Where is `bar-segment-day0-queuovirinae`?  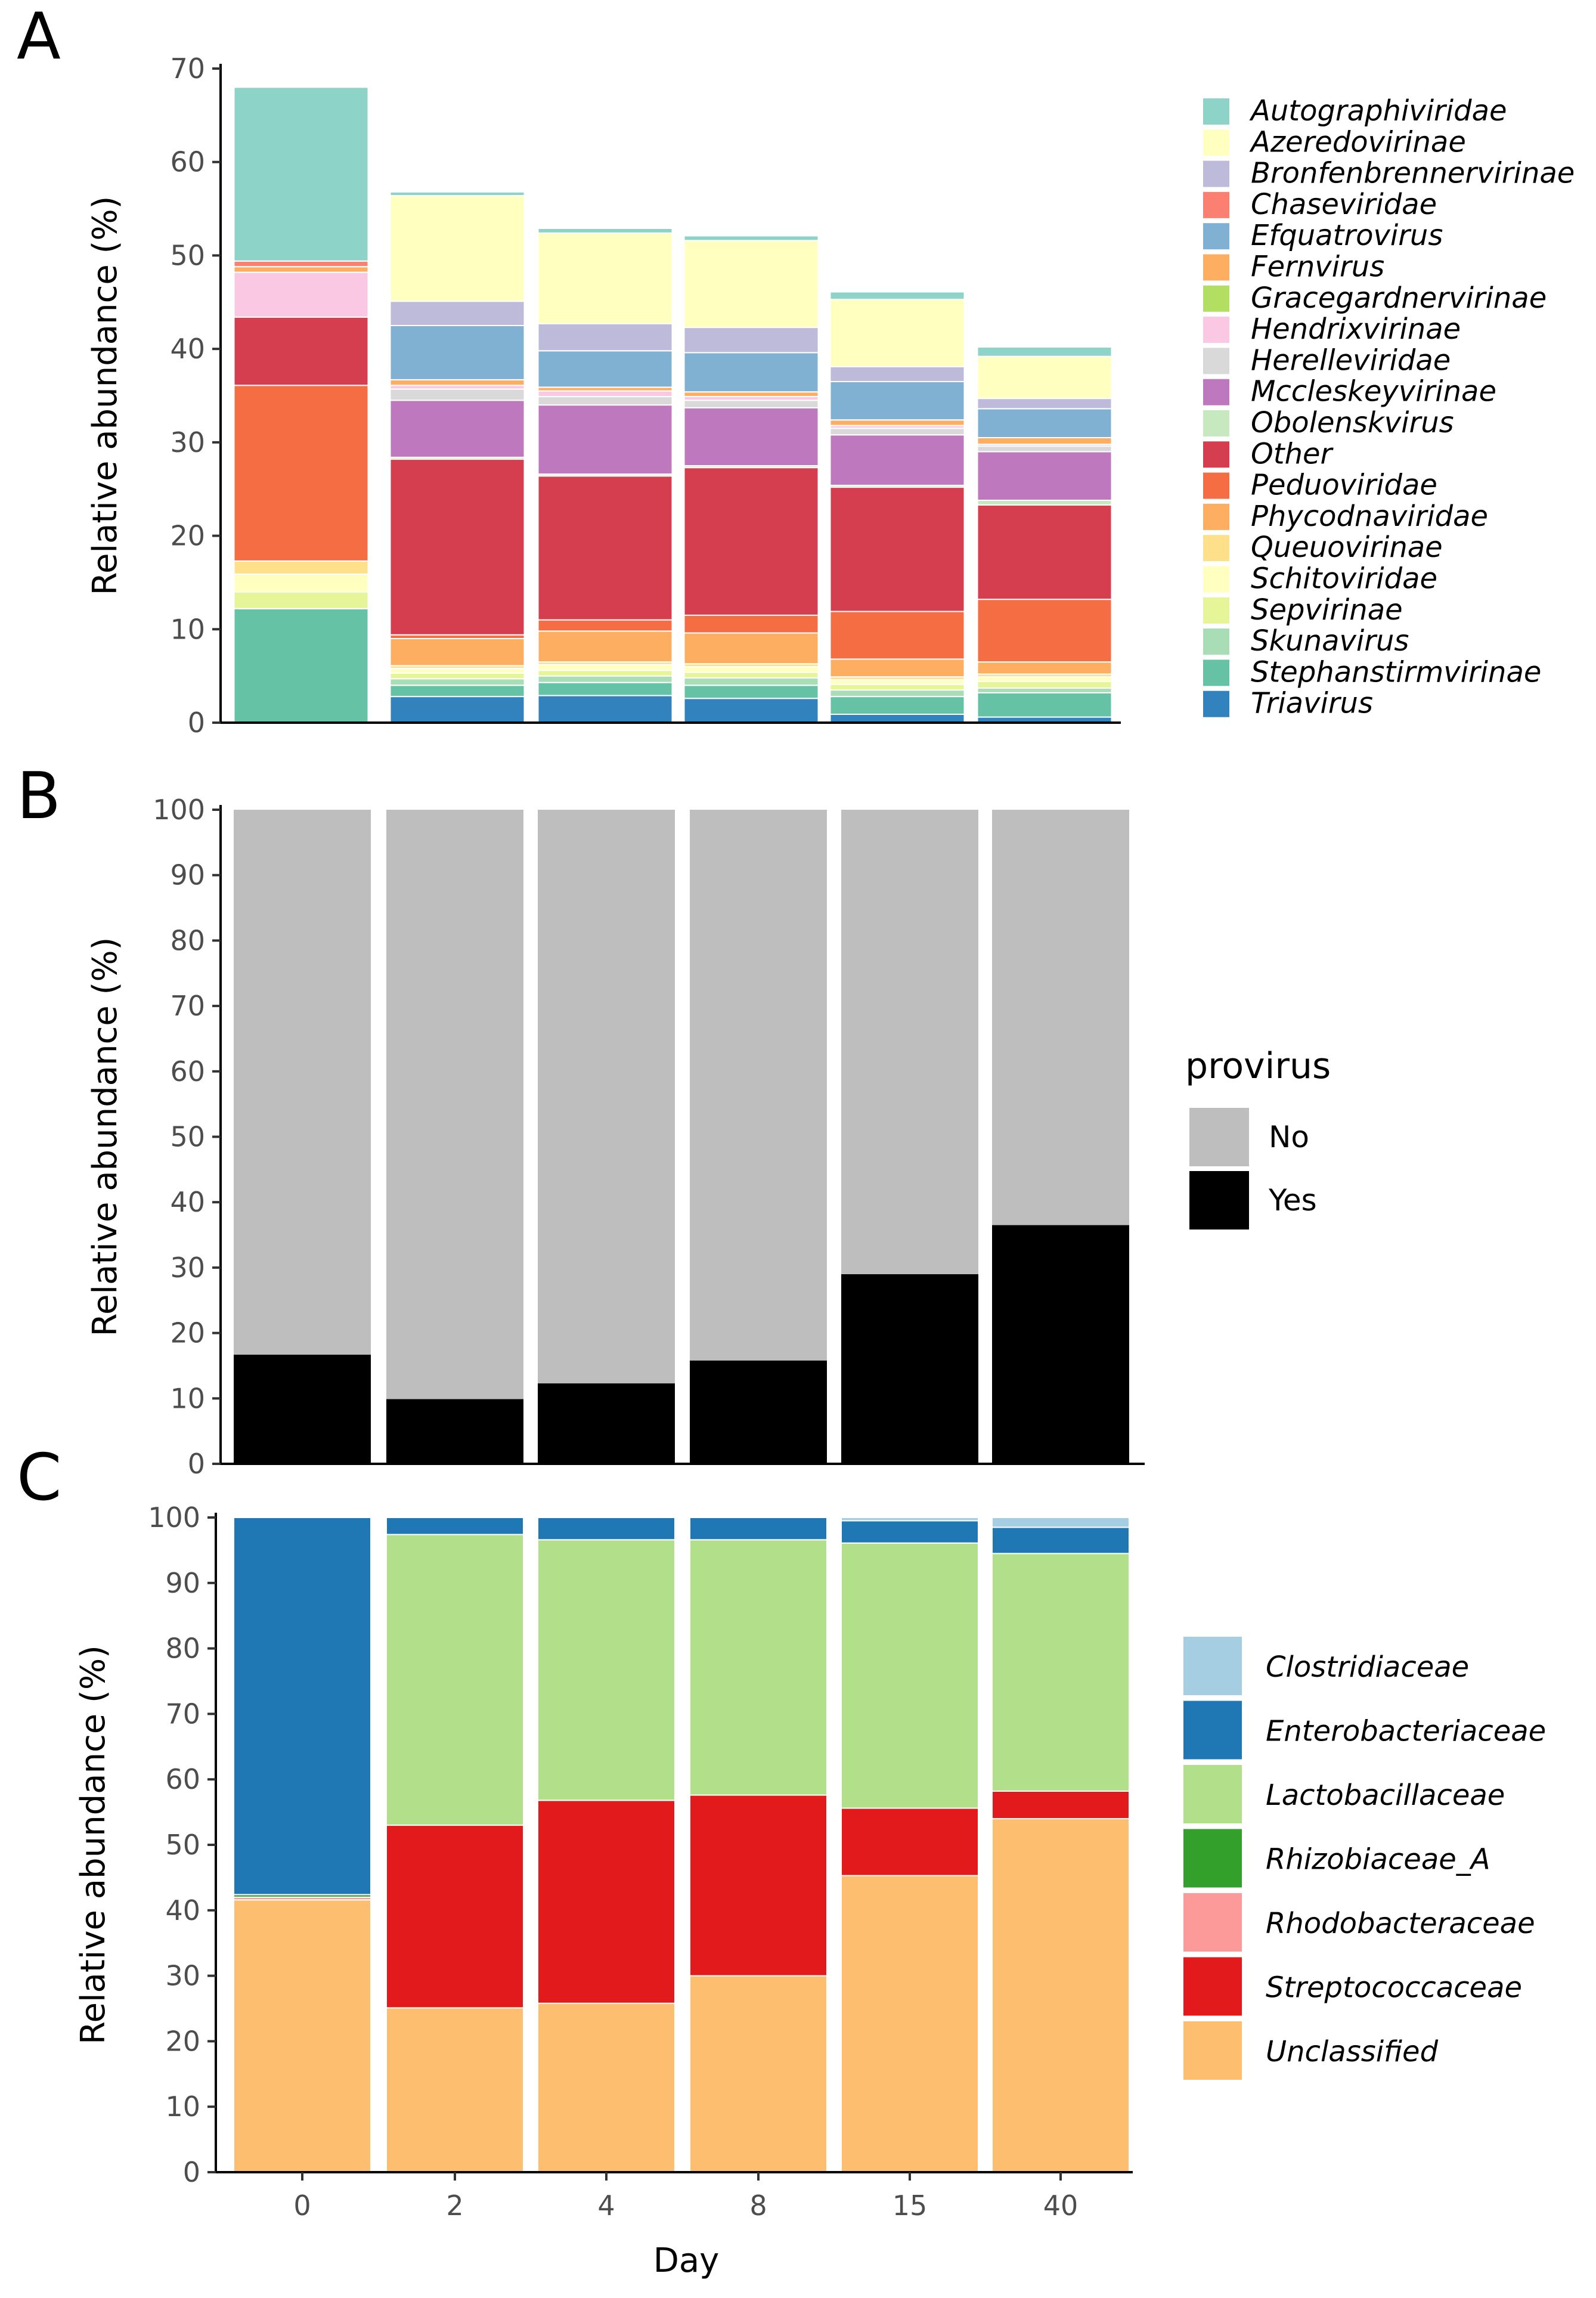
bar-segment-day0-queuovirinae is located at coordinates (301, 567).